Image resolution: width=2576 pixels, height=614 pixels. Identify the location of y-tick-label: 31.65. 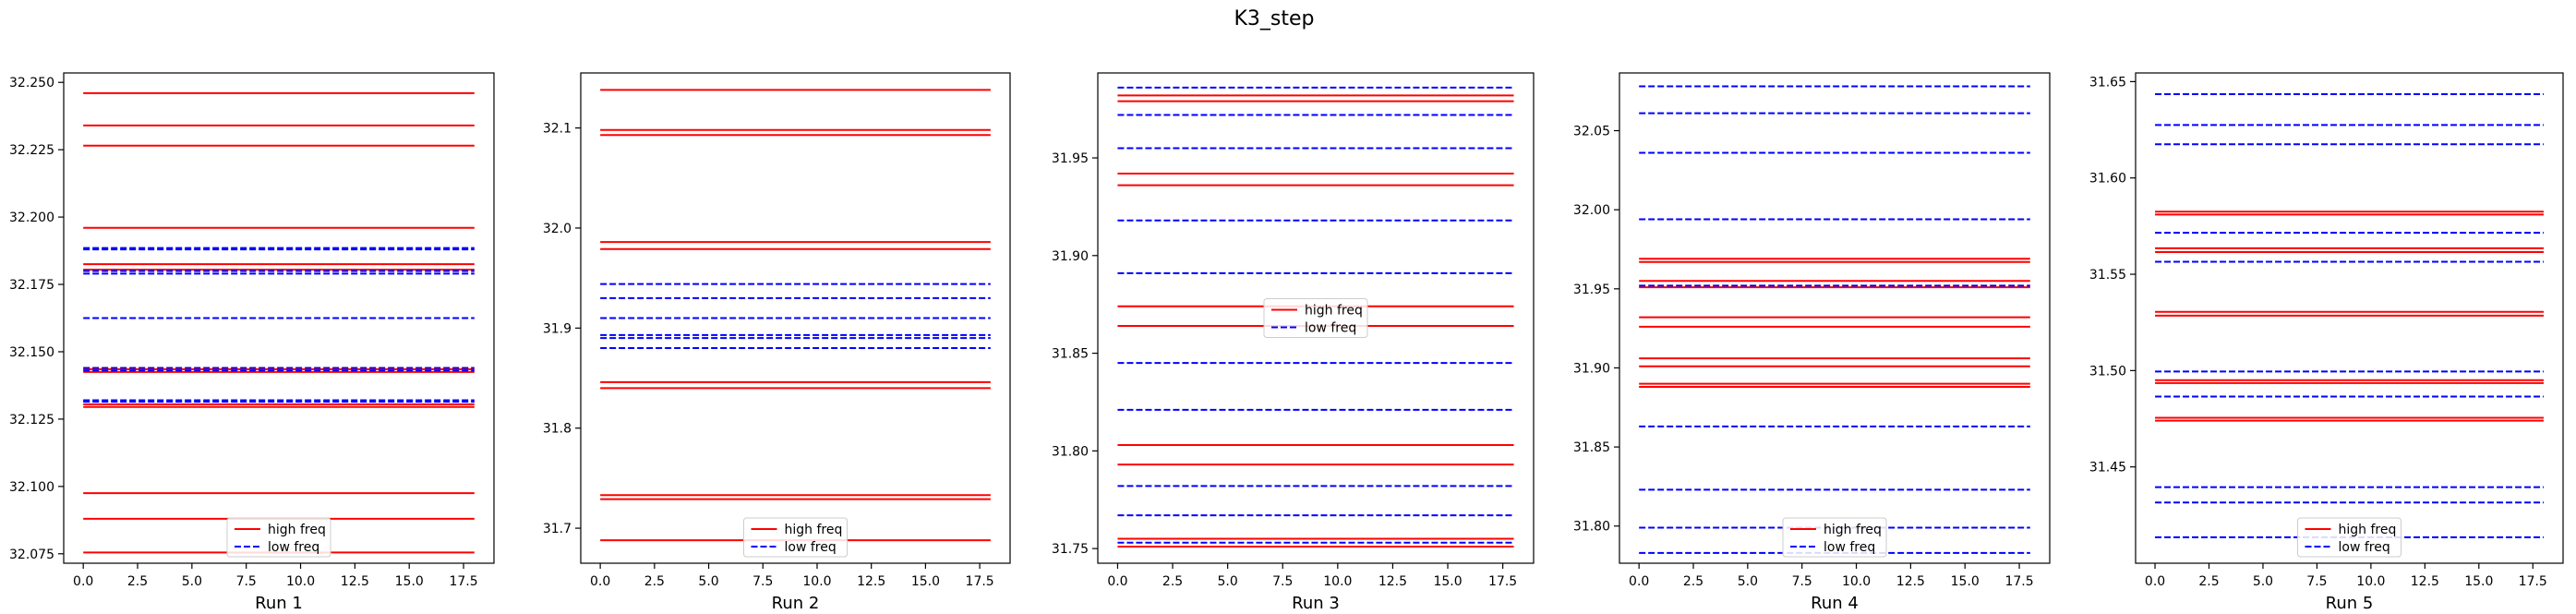
(2107, 82).